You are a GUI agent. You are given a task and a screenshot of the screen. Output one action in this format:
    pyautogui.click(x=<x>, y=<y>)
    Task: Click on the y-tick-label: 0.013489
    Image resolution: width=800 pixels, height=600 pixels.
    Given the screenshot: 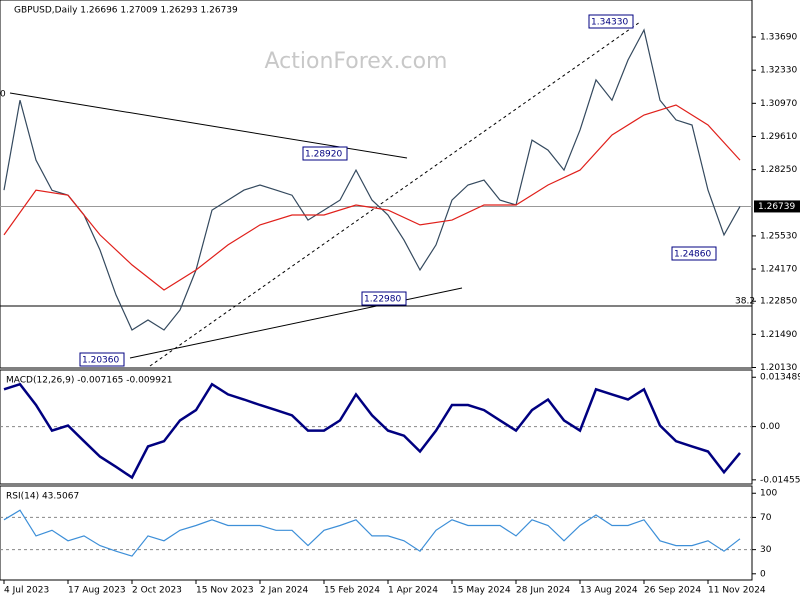 What is the action you would take?
    pyautogui.click(x=780, y=378)
    